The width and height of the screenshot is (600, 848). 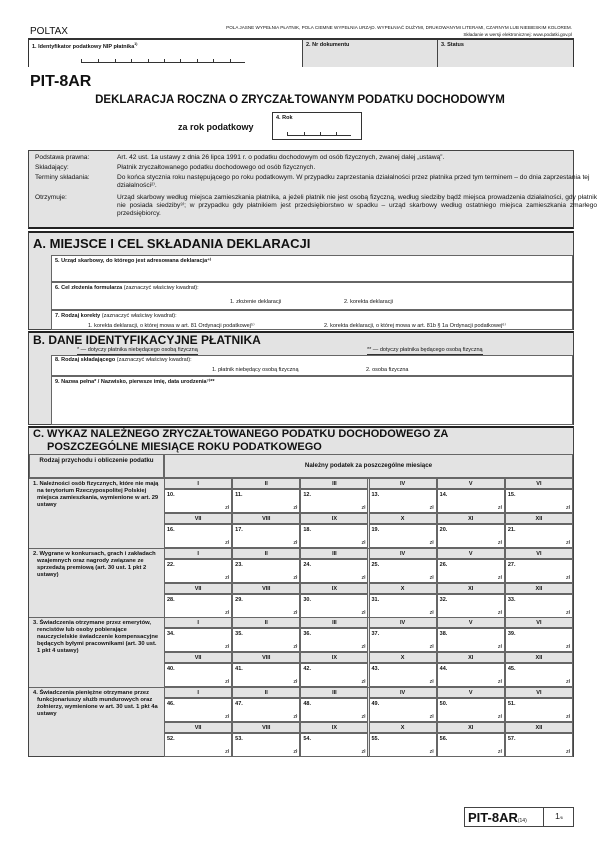 What do you see at coordinates (255, 370) in the screenshot?
I see `option-non-natural-person: 1. płatnik niebędący osobą fizyczną` at bounding box center [255, 370].